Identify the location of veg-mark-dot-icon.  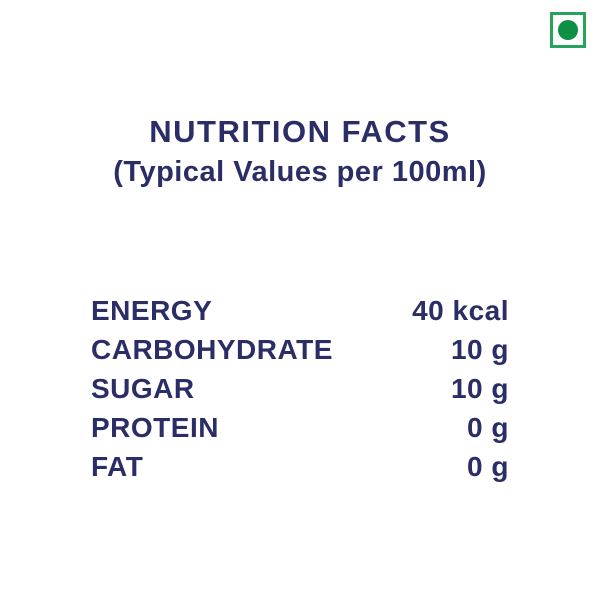
(568, 30).